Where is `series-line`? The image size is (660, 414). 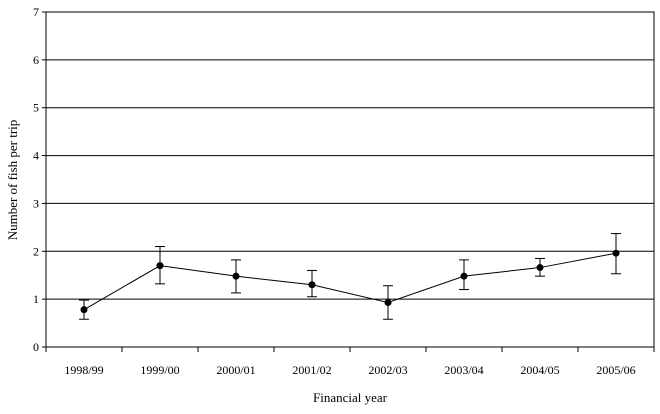
series-line is located at coordinates (350, 281).